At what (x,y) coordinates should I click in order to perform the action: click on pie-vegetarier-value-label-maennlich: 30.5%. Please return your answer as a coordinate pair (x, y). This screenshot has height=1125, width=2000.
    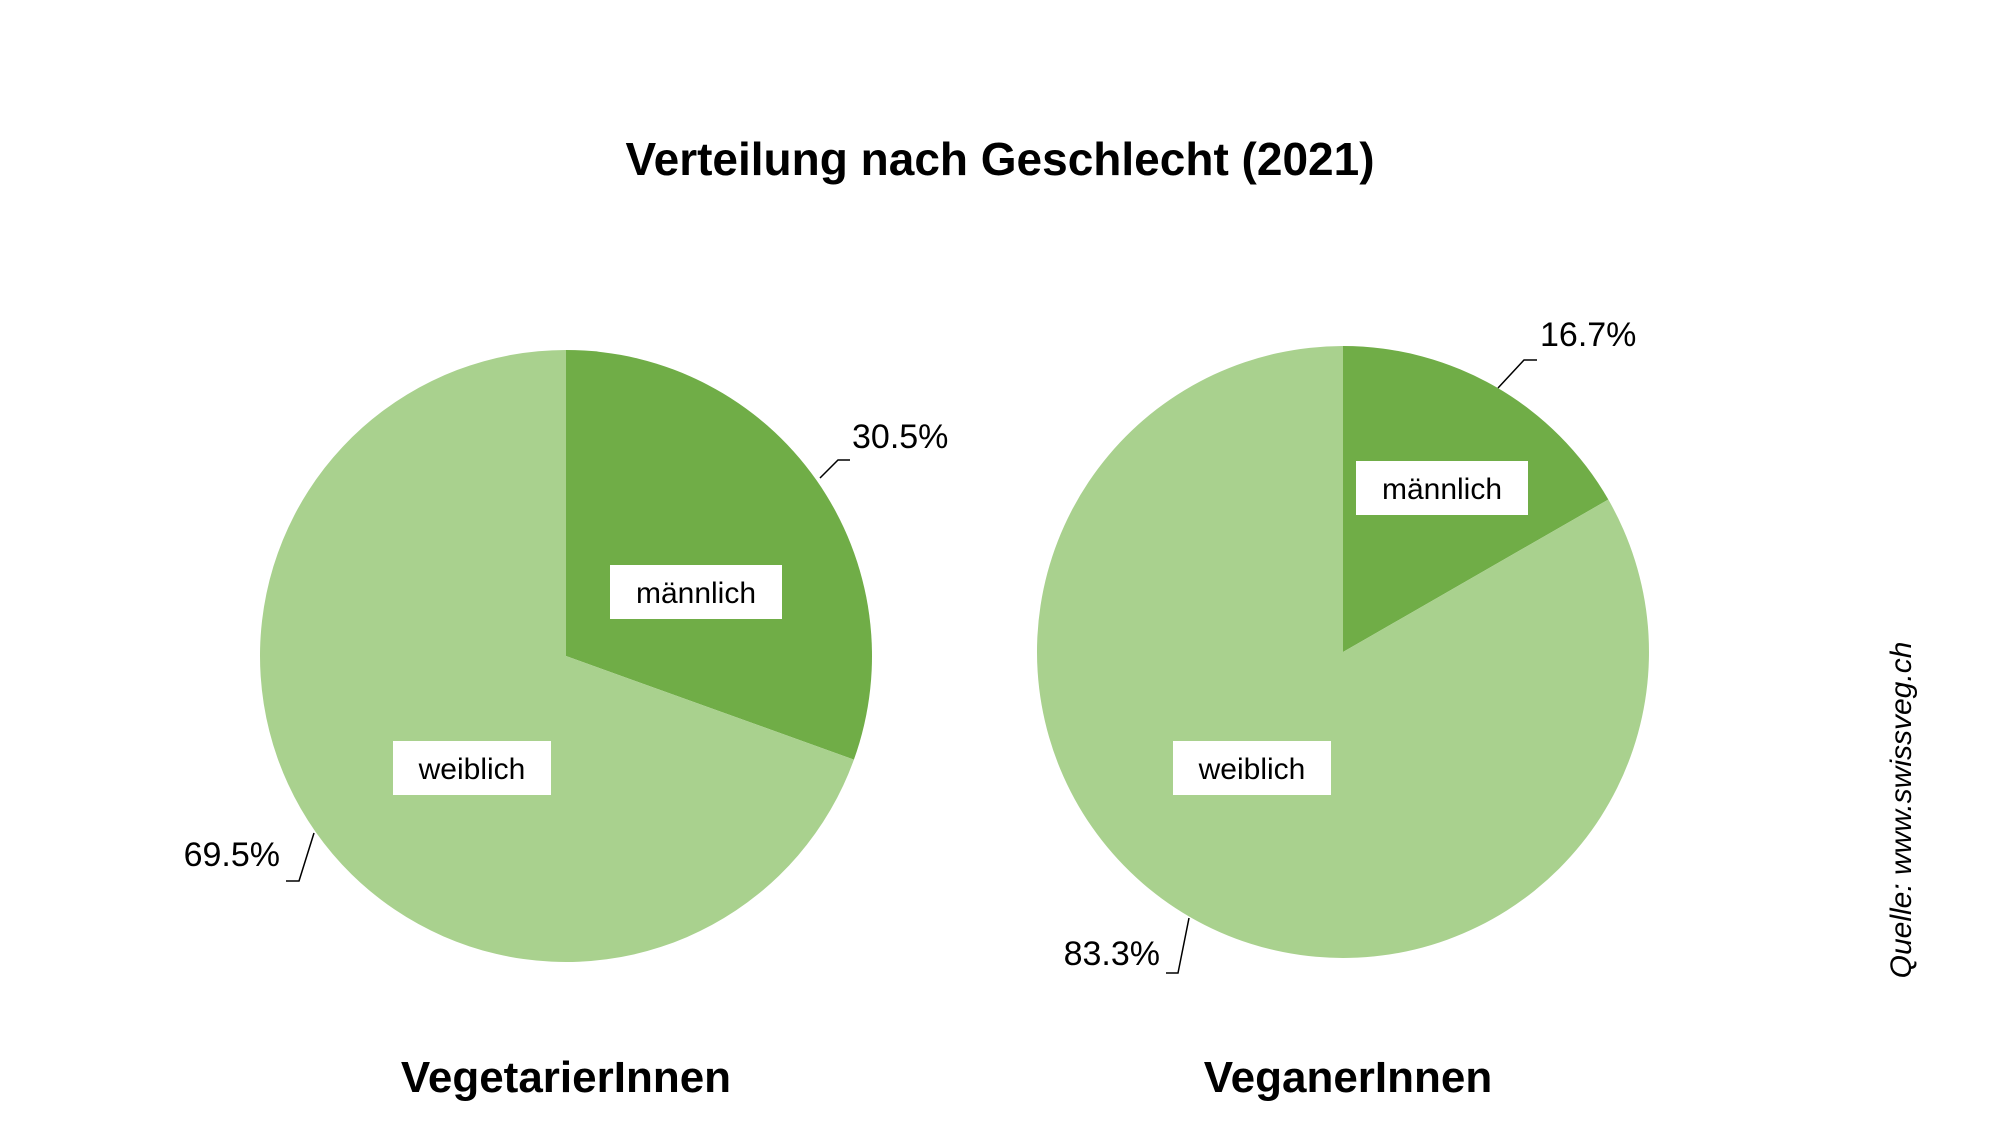
    Looking at the image, I should click on (900, 437).